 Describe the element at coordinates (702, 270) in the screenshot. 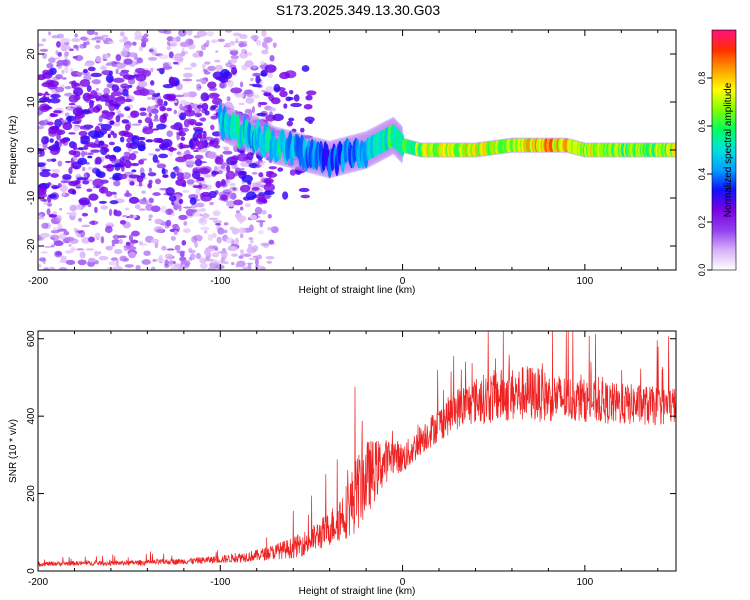

I see `colorbar-tick-label: 0.0` at that location.